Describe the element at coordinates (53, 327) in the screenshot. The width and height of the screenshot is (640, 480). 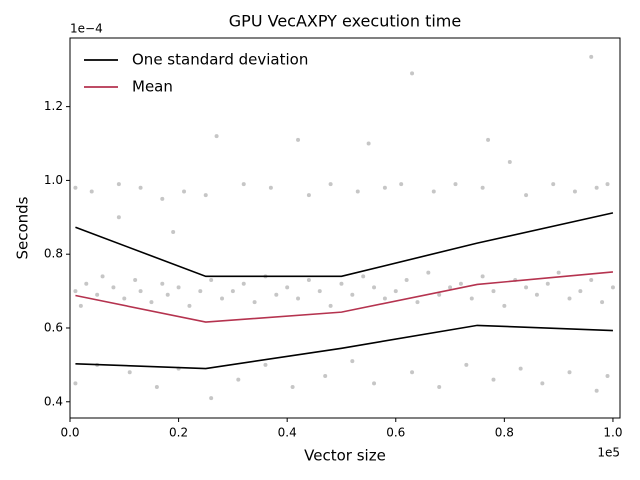
I see `y-tick-label: 0.6` at that location.